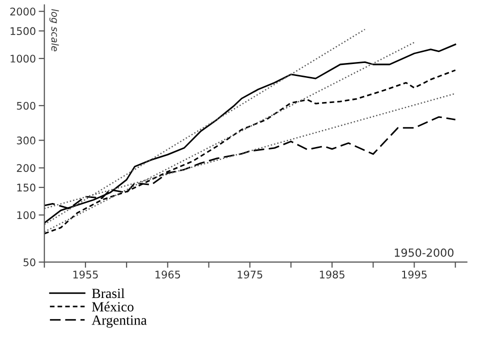 The width and height of the screenshot is (493, 349). I want to click on x-tick-label: 1985, so click(332, 274).